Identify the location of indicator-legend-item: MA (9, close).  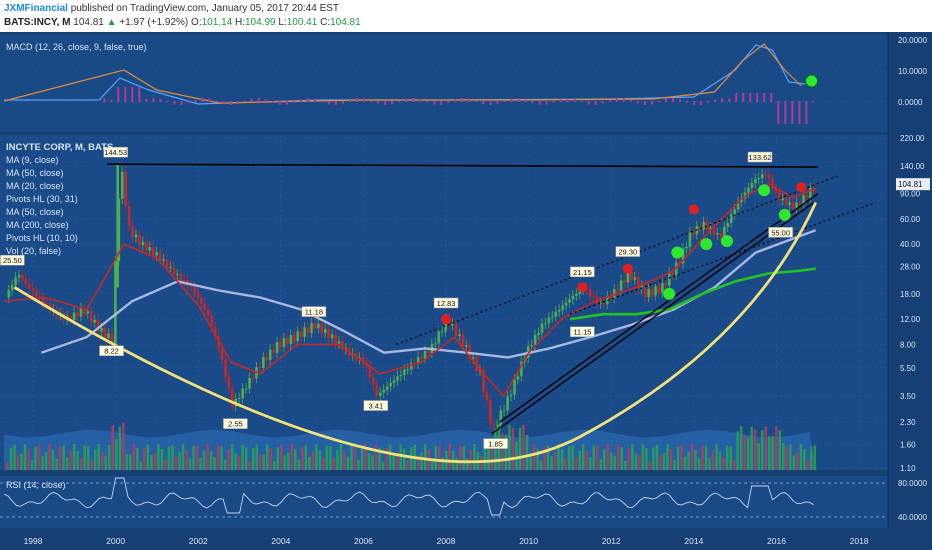
(32, 160).